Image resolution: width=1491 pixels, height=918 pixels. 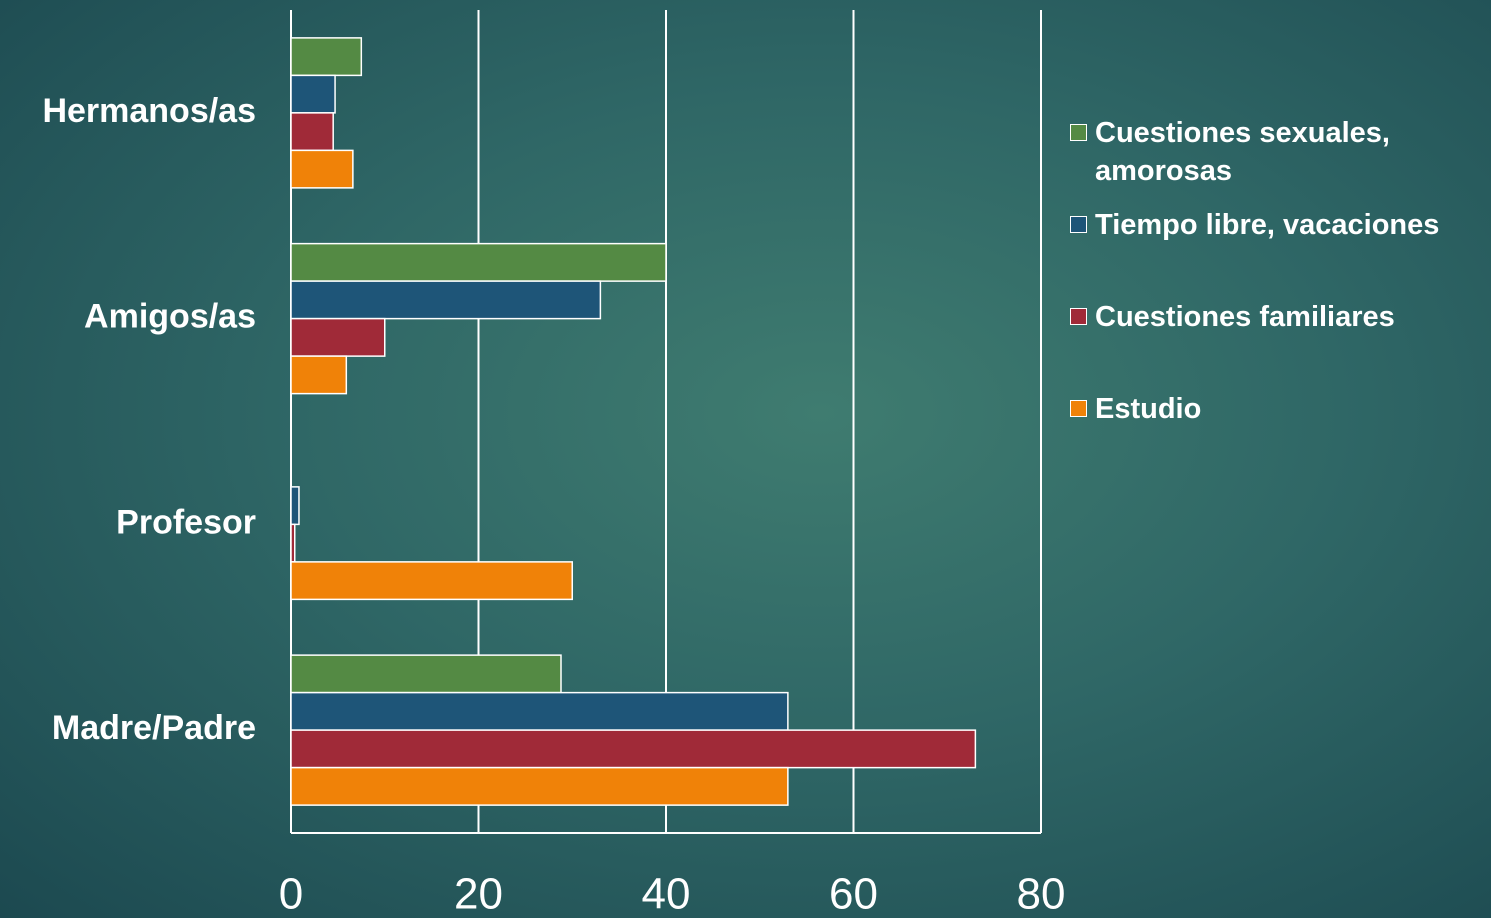 What do you see at coordinates (170, 317) in the screenshot?
I see `y-tick-label: Amigos/as` at bounding box center [170, 317].